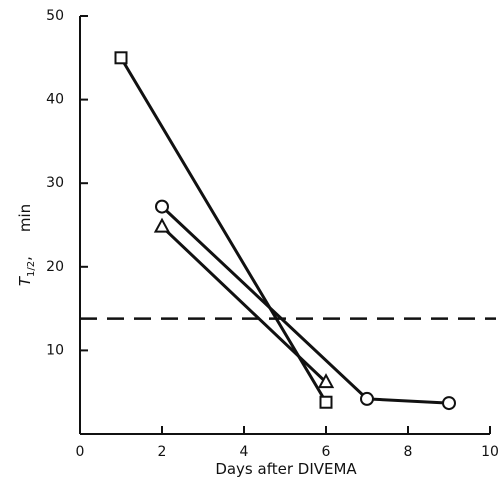 The width and height of the screenshot is (499, 490). I want to click on series-3-triangle-line, so click(244, 304).